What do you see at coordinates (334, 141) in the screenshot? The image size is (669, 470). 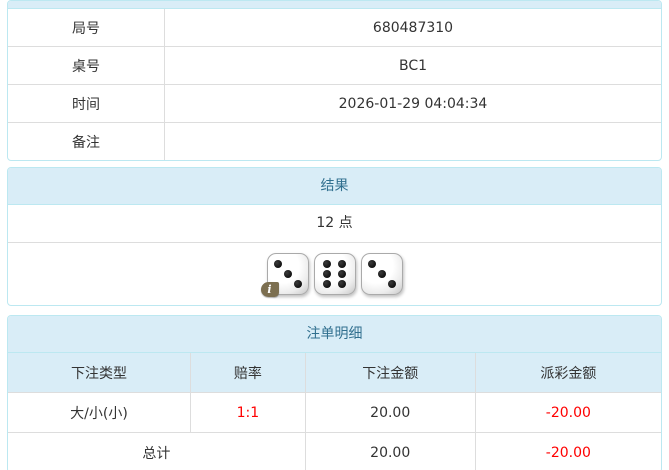 I see `info-row-remark: 备注` at bounding box center [334, 141].